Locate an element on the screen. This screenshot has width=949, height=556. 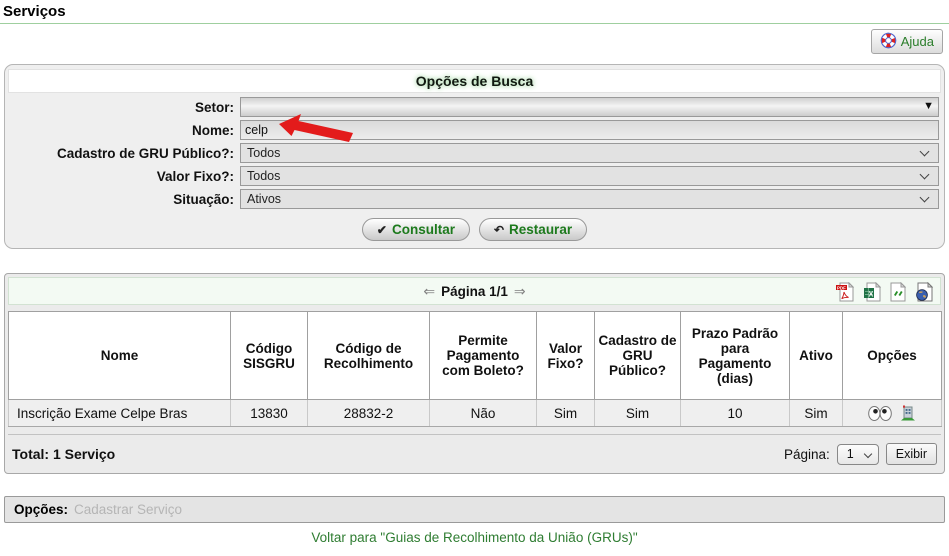
svg-text: PDF is located at coordinates (841, 287).